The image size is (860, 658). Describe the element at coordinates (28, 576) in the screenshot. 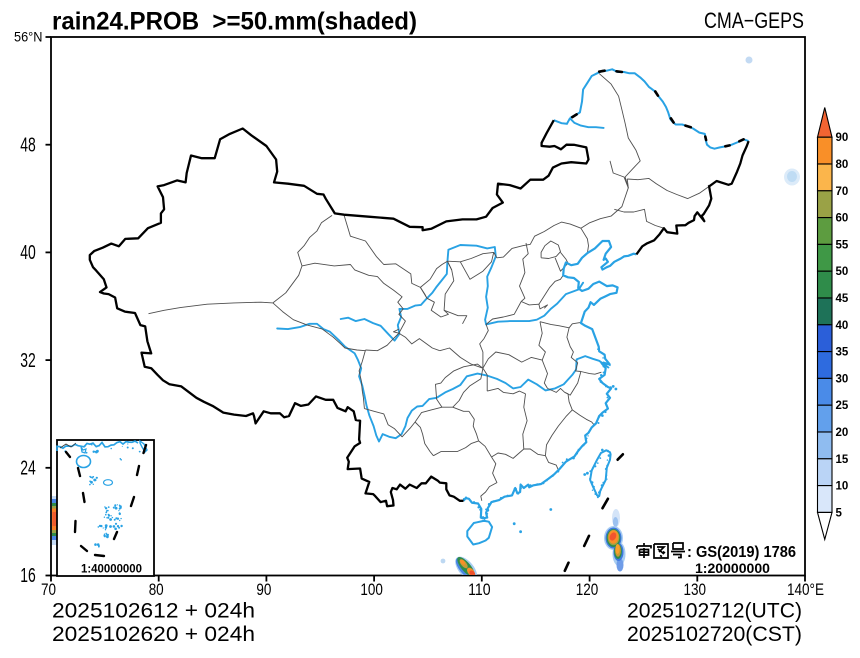

I see `svg-text: 16` at that location.